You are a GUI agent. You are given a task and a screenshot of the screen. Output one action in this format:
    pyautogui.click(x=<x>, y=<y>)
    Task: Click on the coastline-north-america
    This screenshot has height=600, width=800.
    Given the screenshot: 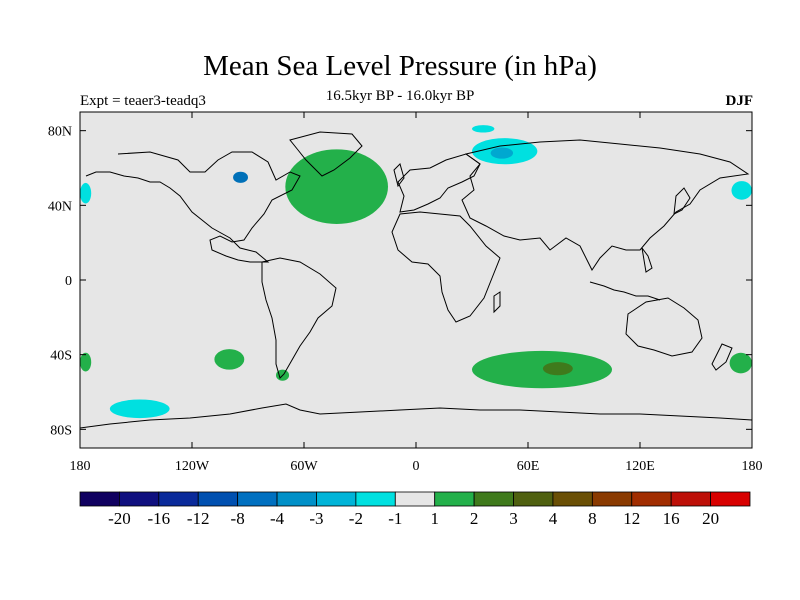 What is the action you would take?
    pyautogui.click(x=193, y=207)
    